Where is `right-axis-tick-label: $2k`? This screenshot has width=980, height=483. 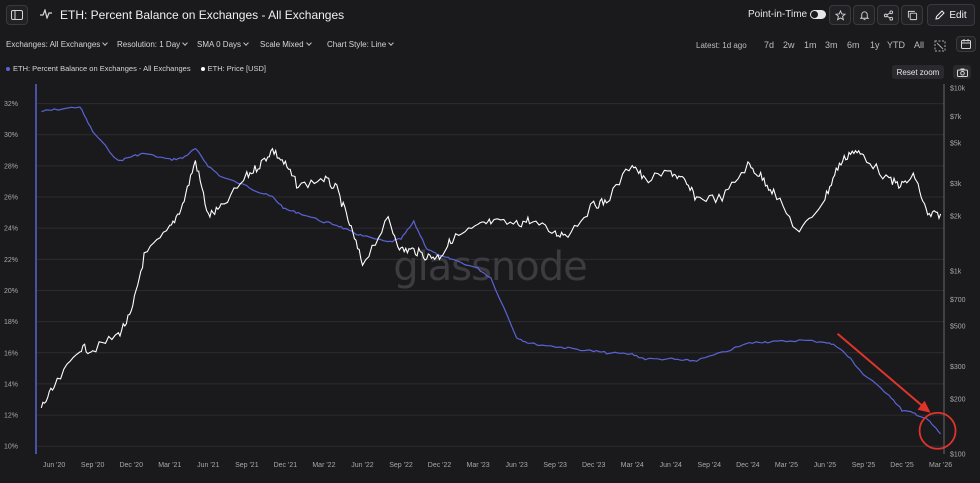 right-axis-tick-label: $2k is located at coordinates (956, 216).